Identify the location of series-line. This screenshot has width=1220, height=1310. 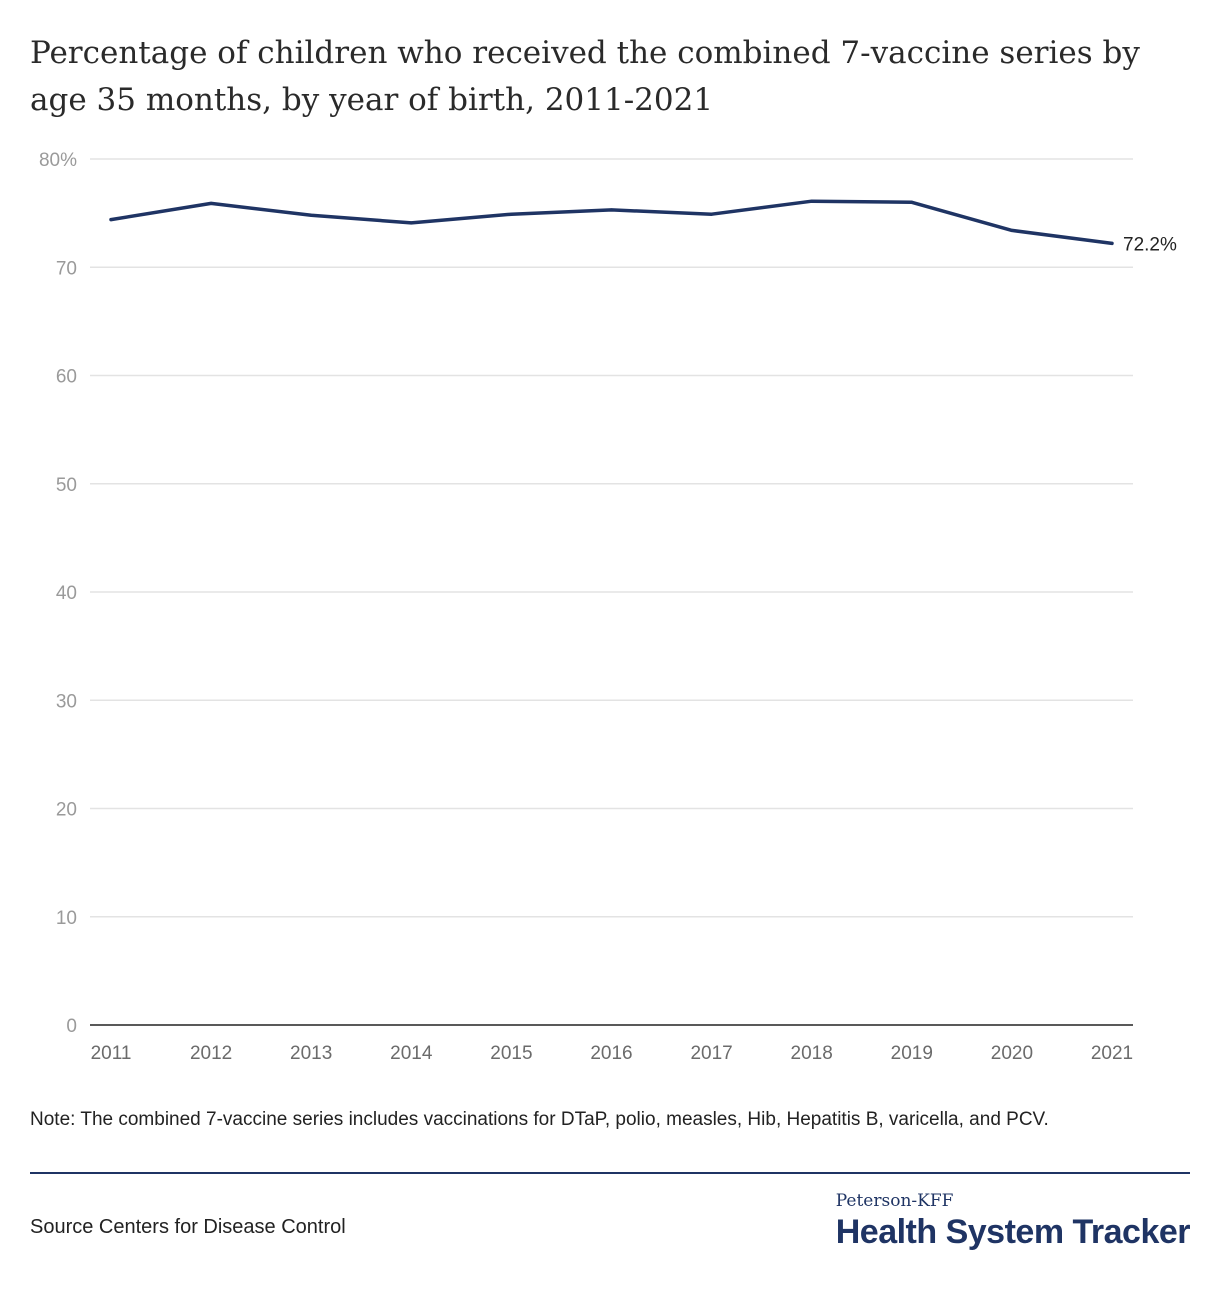
(611, 222).